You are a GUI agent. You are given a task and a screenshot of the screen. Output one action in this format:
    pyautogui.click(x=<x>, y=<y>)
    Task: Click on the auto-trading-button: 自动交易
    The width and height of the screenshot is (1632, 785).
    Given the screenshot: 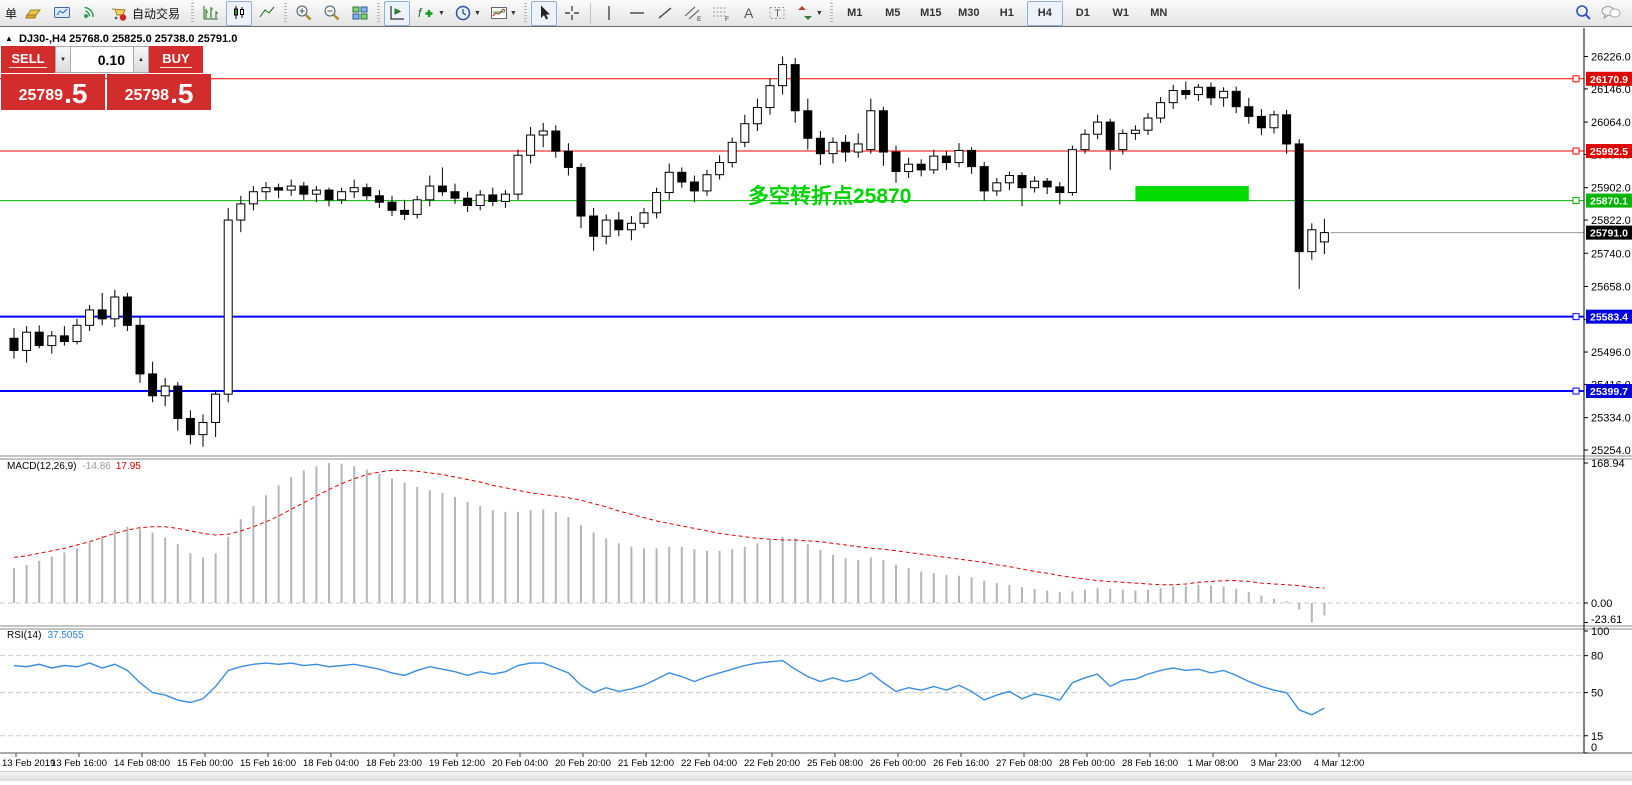 What is the action you would take?
    pyautogui.click(x=146, y=13)
    